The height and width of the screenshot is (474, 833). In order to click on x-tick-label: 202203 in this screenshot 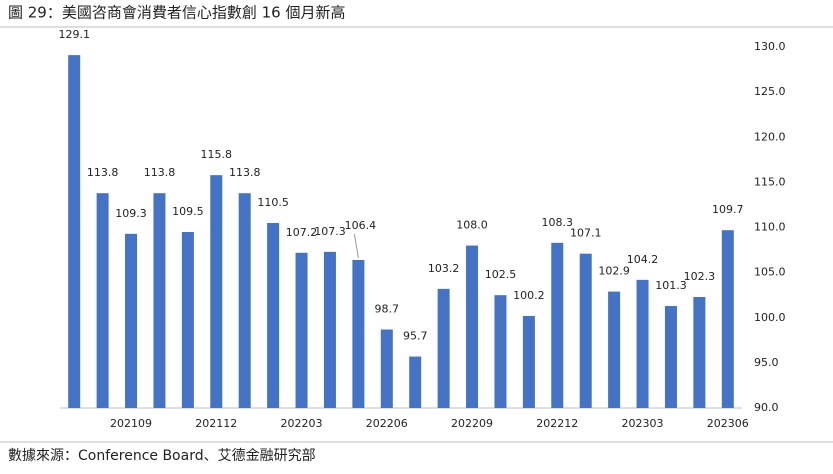, I will do `click(302, 423)`.